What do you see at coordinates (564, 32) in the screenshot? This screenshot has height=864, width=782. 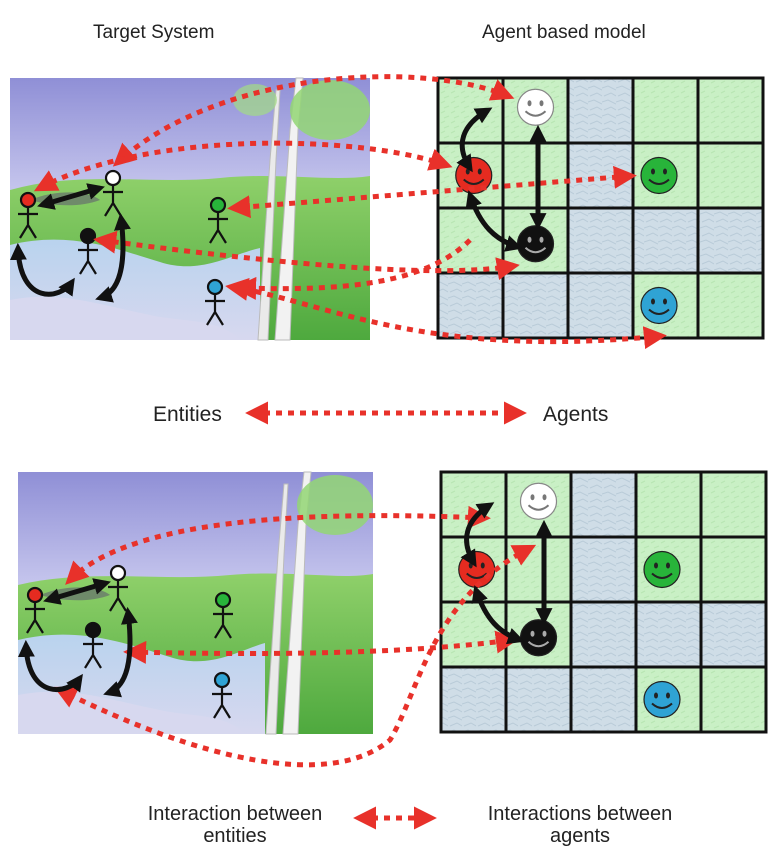 I see `agent-based-model-heading: Agent based model` at bounding box center [564, 32].